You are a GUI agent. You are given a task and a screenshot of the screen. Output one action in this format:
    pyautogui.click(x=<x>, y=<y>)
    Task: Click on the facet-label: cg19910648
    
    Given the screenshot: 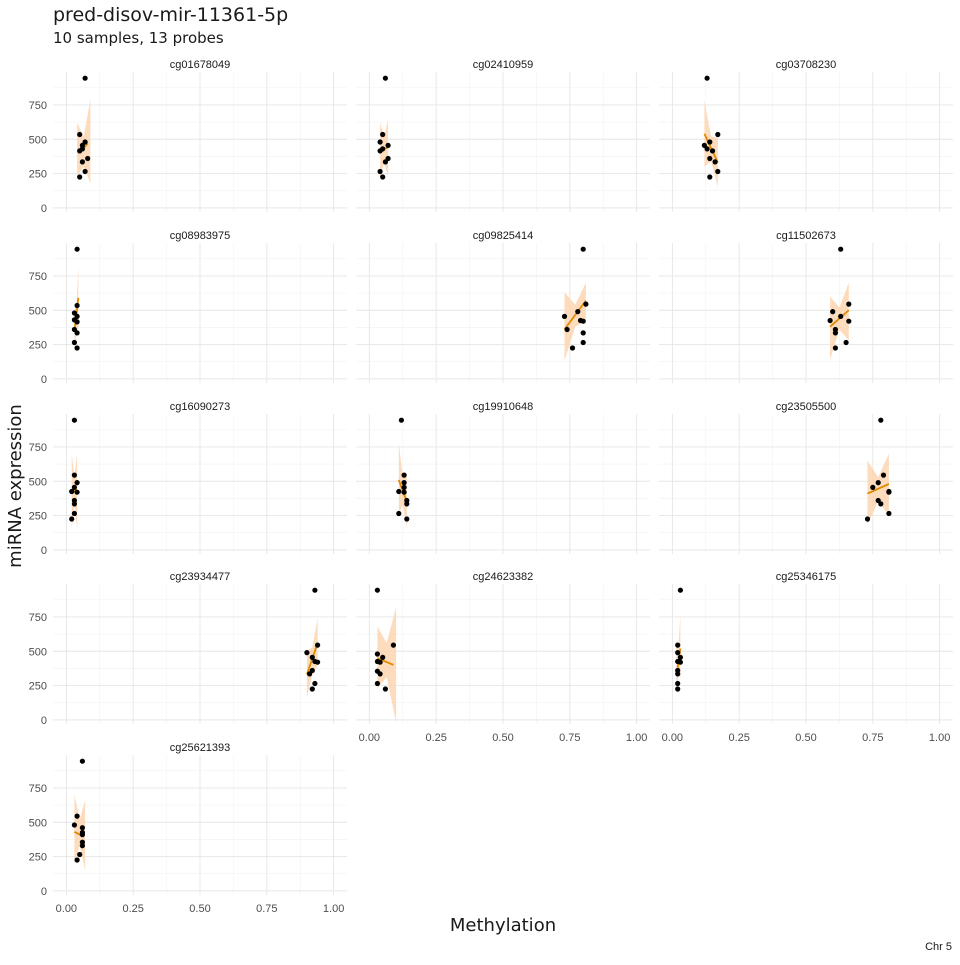 What is the action you would take?
    pyautogui.click(x=503, y=407)
    